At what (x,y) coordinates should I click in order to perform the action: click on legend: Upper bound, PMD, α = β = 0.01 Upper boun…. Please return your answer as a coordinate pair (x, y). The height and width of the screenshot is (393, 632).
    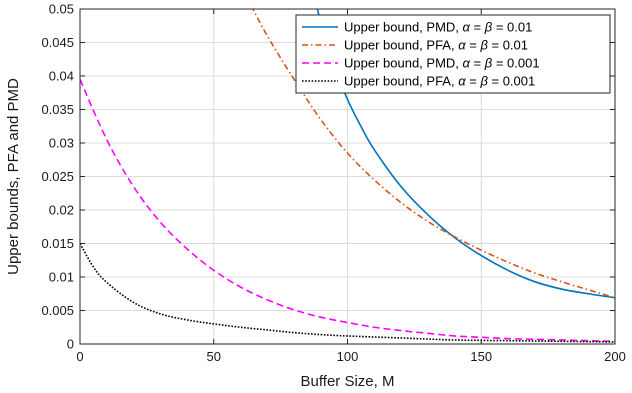
    Looking at the image, I should click on (453, 54).